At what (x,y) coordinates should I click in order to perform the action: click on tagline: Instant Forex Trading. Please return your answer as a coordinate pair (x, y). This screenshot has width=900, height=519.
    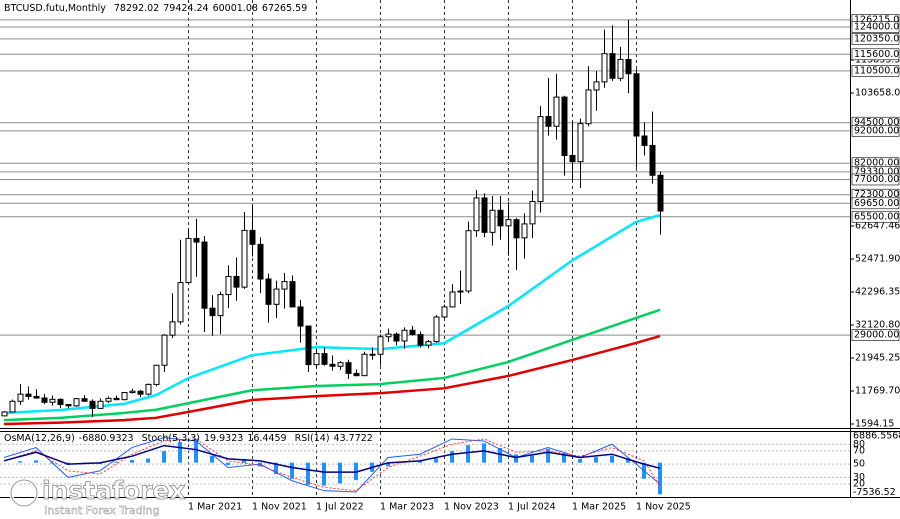
    Looking at the image, I should click on (102, 510).